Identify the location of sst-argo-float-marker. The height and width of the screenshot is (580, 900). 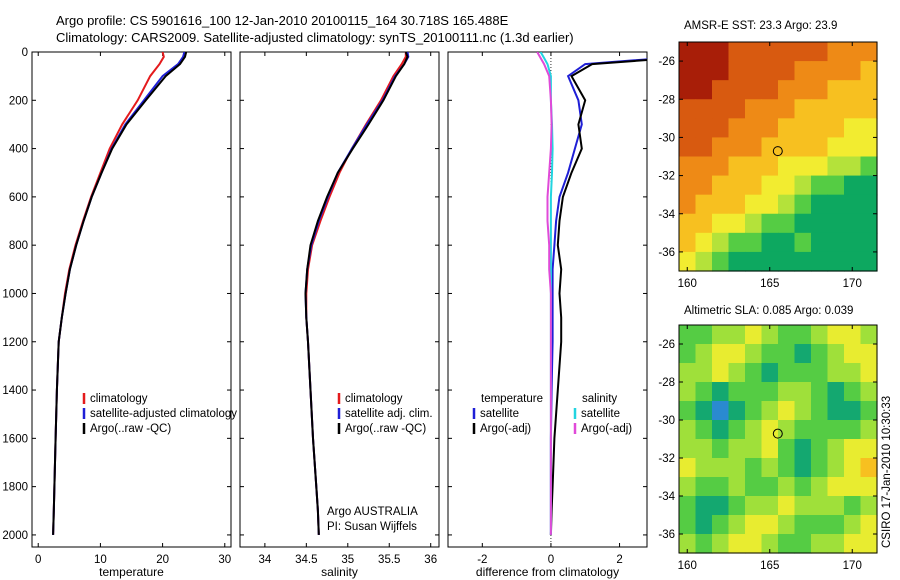
(777, 151).